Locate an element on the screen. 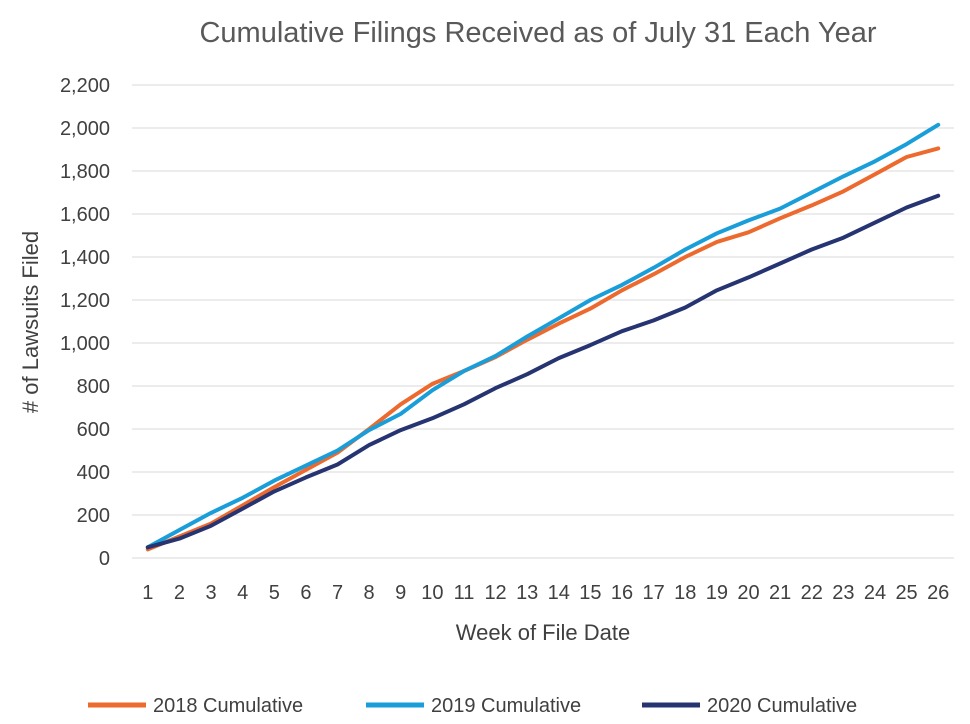 This screenshot has height=724, width=970. x-tick-label: 10 is located at coordinates (432, 593).